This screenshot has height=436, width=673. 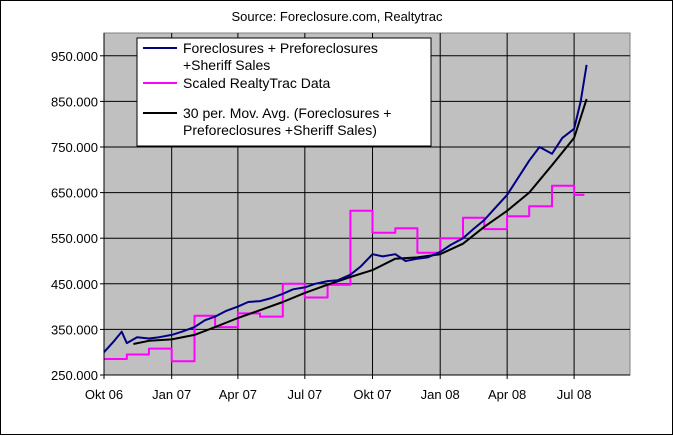 I want to click on x-tick-label: Jul 07, so click(x=304, y=394).